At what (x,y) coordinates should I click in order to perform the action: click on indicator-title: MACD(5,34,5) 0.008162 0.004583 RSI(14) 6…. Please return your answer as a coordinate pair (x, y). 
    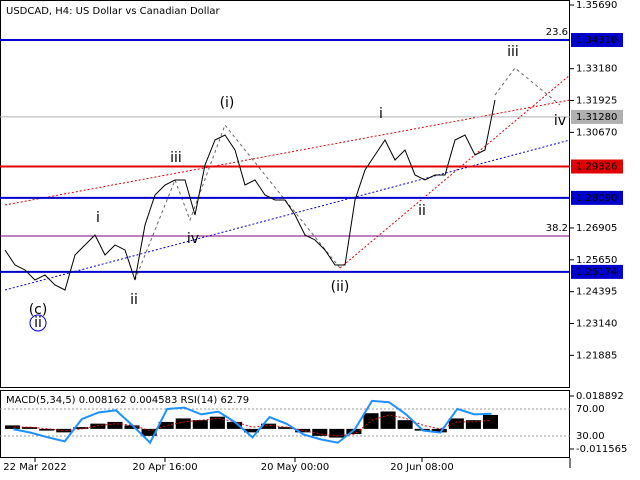
    Looking at the image, I should click on (127, 400).